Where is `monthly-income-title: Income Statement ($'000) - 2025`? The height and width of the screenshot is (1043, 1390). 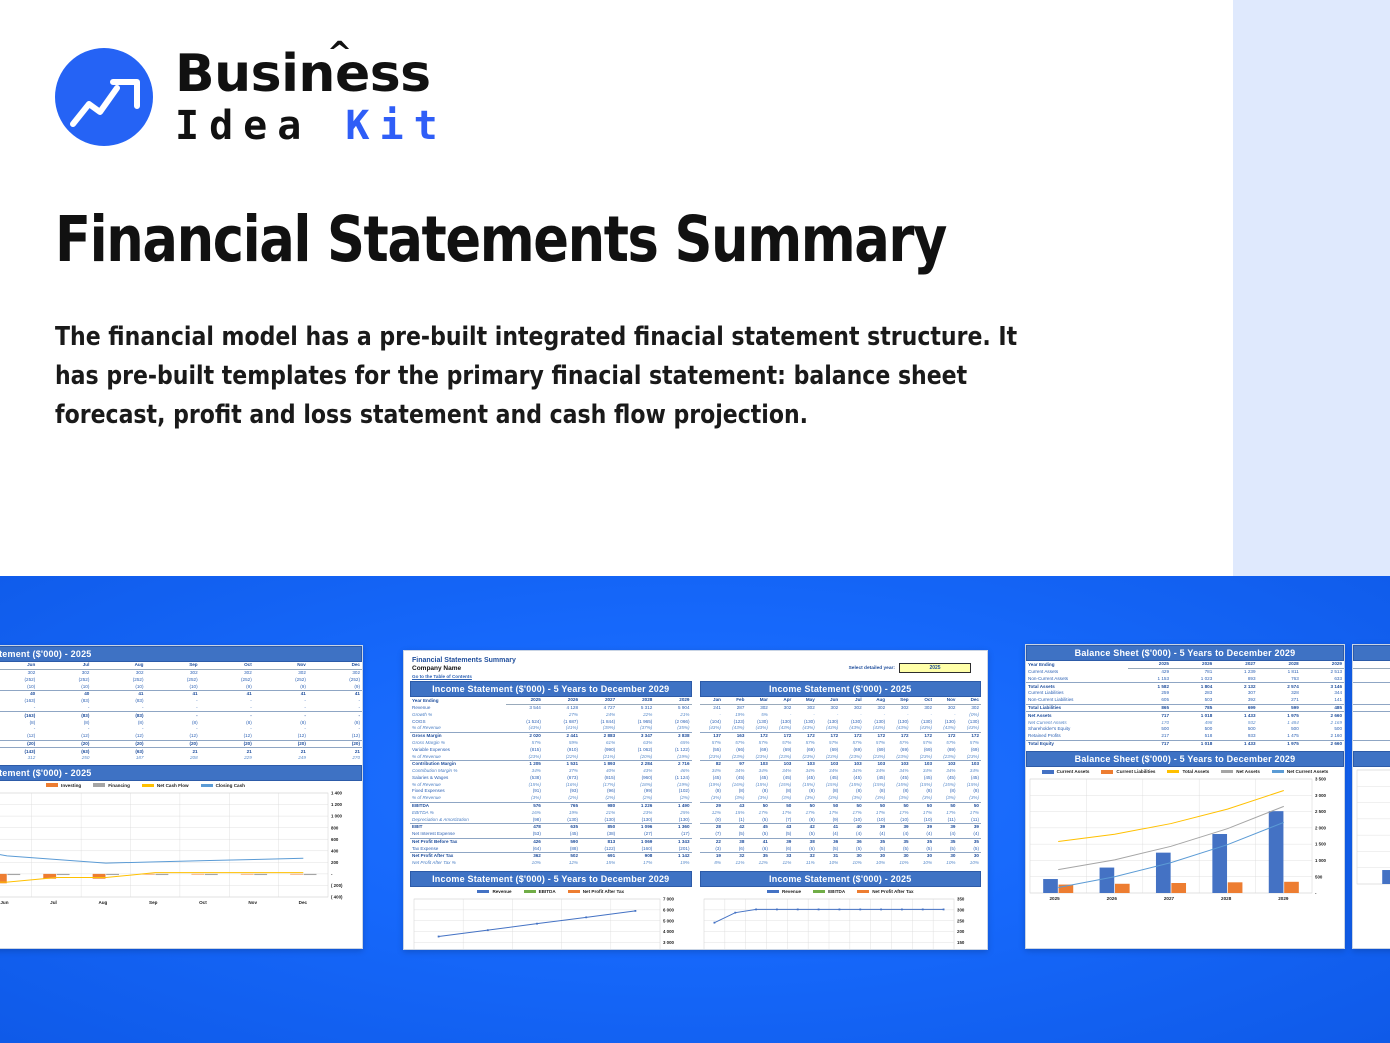
monthly-income-title: Income Statement ($'000) - 2025 is located at coordinates (840, 689).